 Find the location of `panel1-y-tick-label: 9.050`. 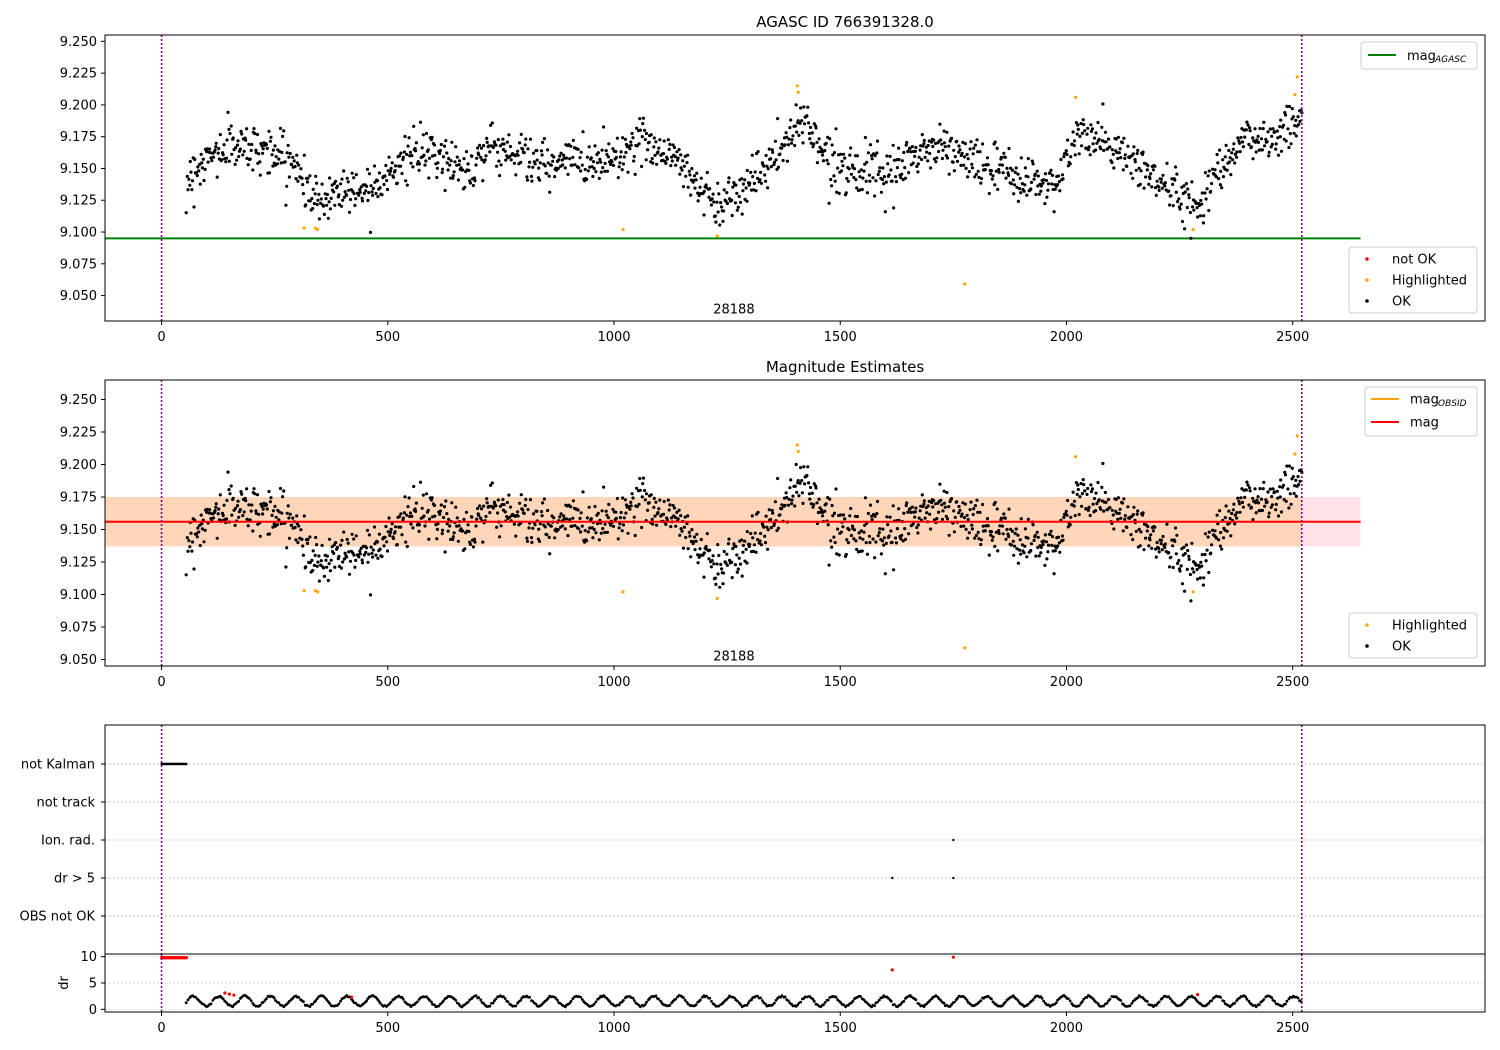

panel1-y-tick-label: 9.050 is located at coordinates (78, 296).